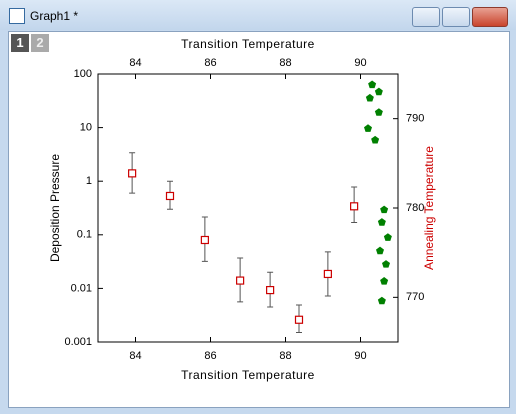 This screenshot has width=516, height=414. What do you see at coordinates (135, 63) in the screenshot?
I see `x-top-tick-label: 84` at bounding box center [135, 63].